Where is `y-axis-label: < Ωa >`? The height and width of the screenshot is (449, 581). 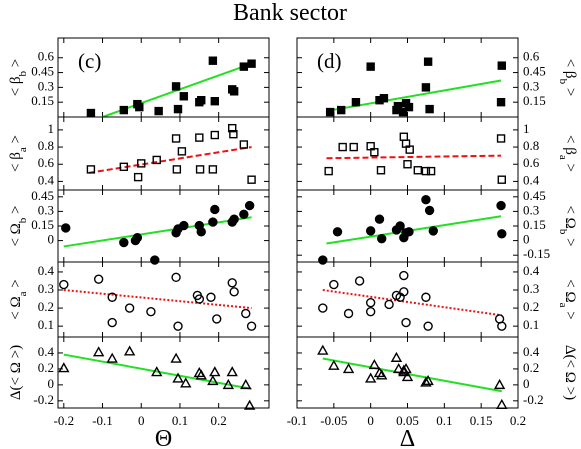 y-axis-label: < Ωa > is located at coordinates (567, 299).